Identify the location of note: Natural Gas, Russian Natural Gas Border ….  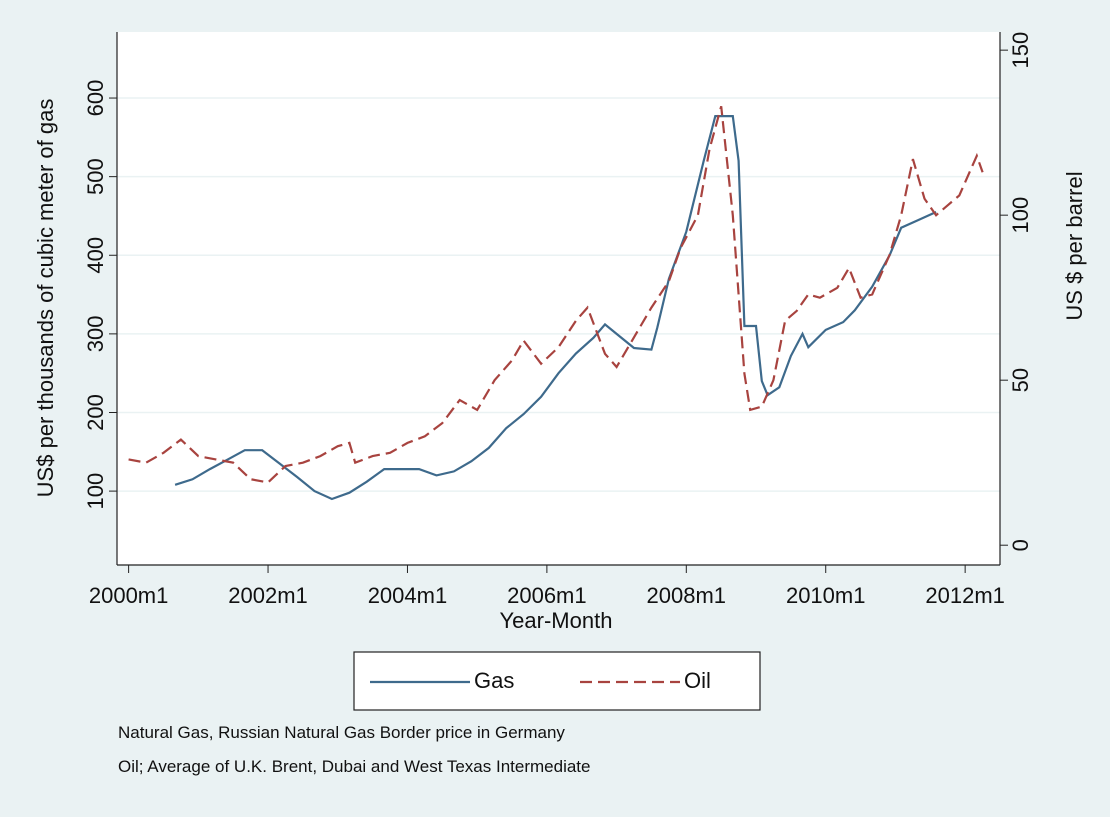
(341, 732).